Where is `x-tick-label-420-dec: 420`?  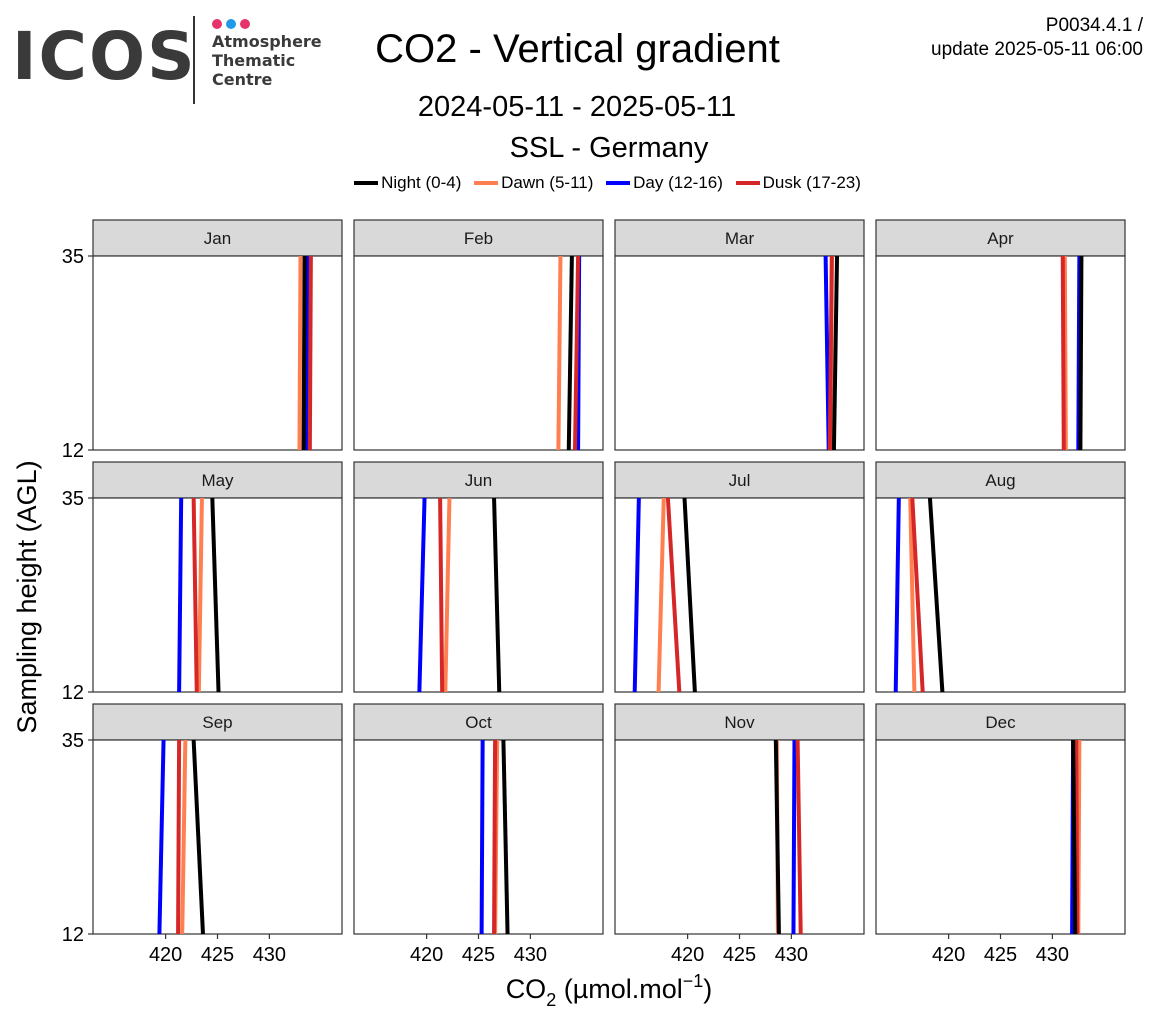 x-tick-label-420-dec: 420 is located at coordinates (948, 955).